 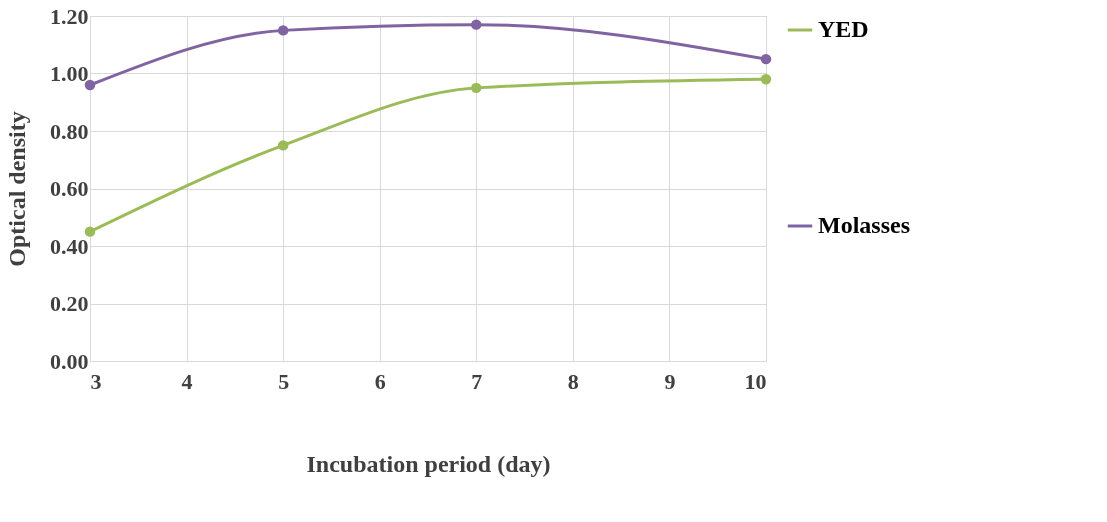 What do you see at coordinates (69, 73) in the screenshot?
I see `y-tick-label: 1.00` at bounding box center [69, 73].